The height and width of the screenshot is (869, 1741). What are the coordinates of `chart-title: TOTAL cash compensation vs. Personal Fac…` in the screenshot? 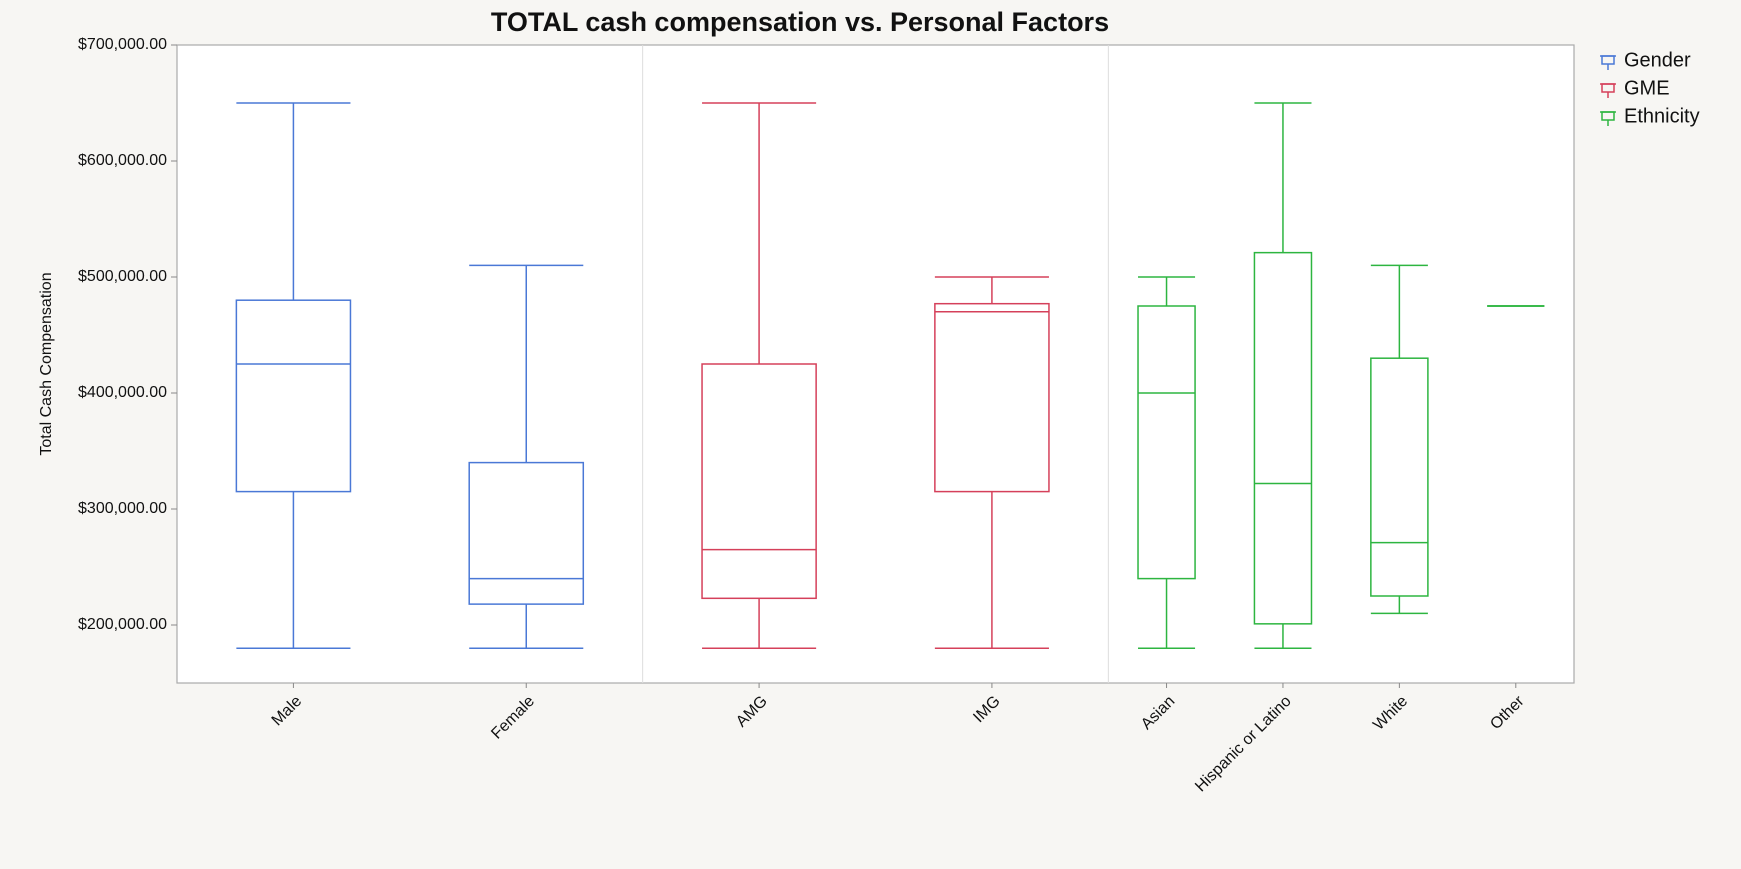 It's located at (800, 22).